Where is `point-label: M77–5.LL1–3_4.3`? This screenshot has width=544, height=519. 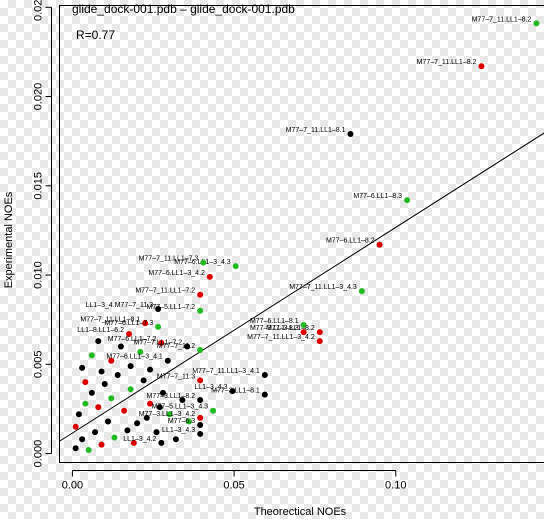
point-label: M77–5.LL1–3_4.3 is located at coordinates (180, 407).